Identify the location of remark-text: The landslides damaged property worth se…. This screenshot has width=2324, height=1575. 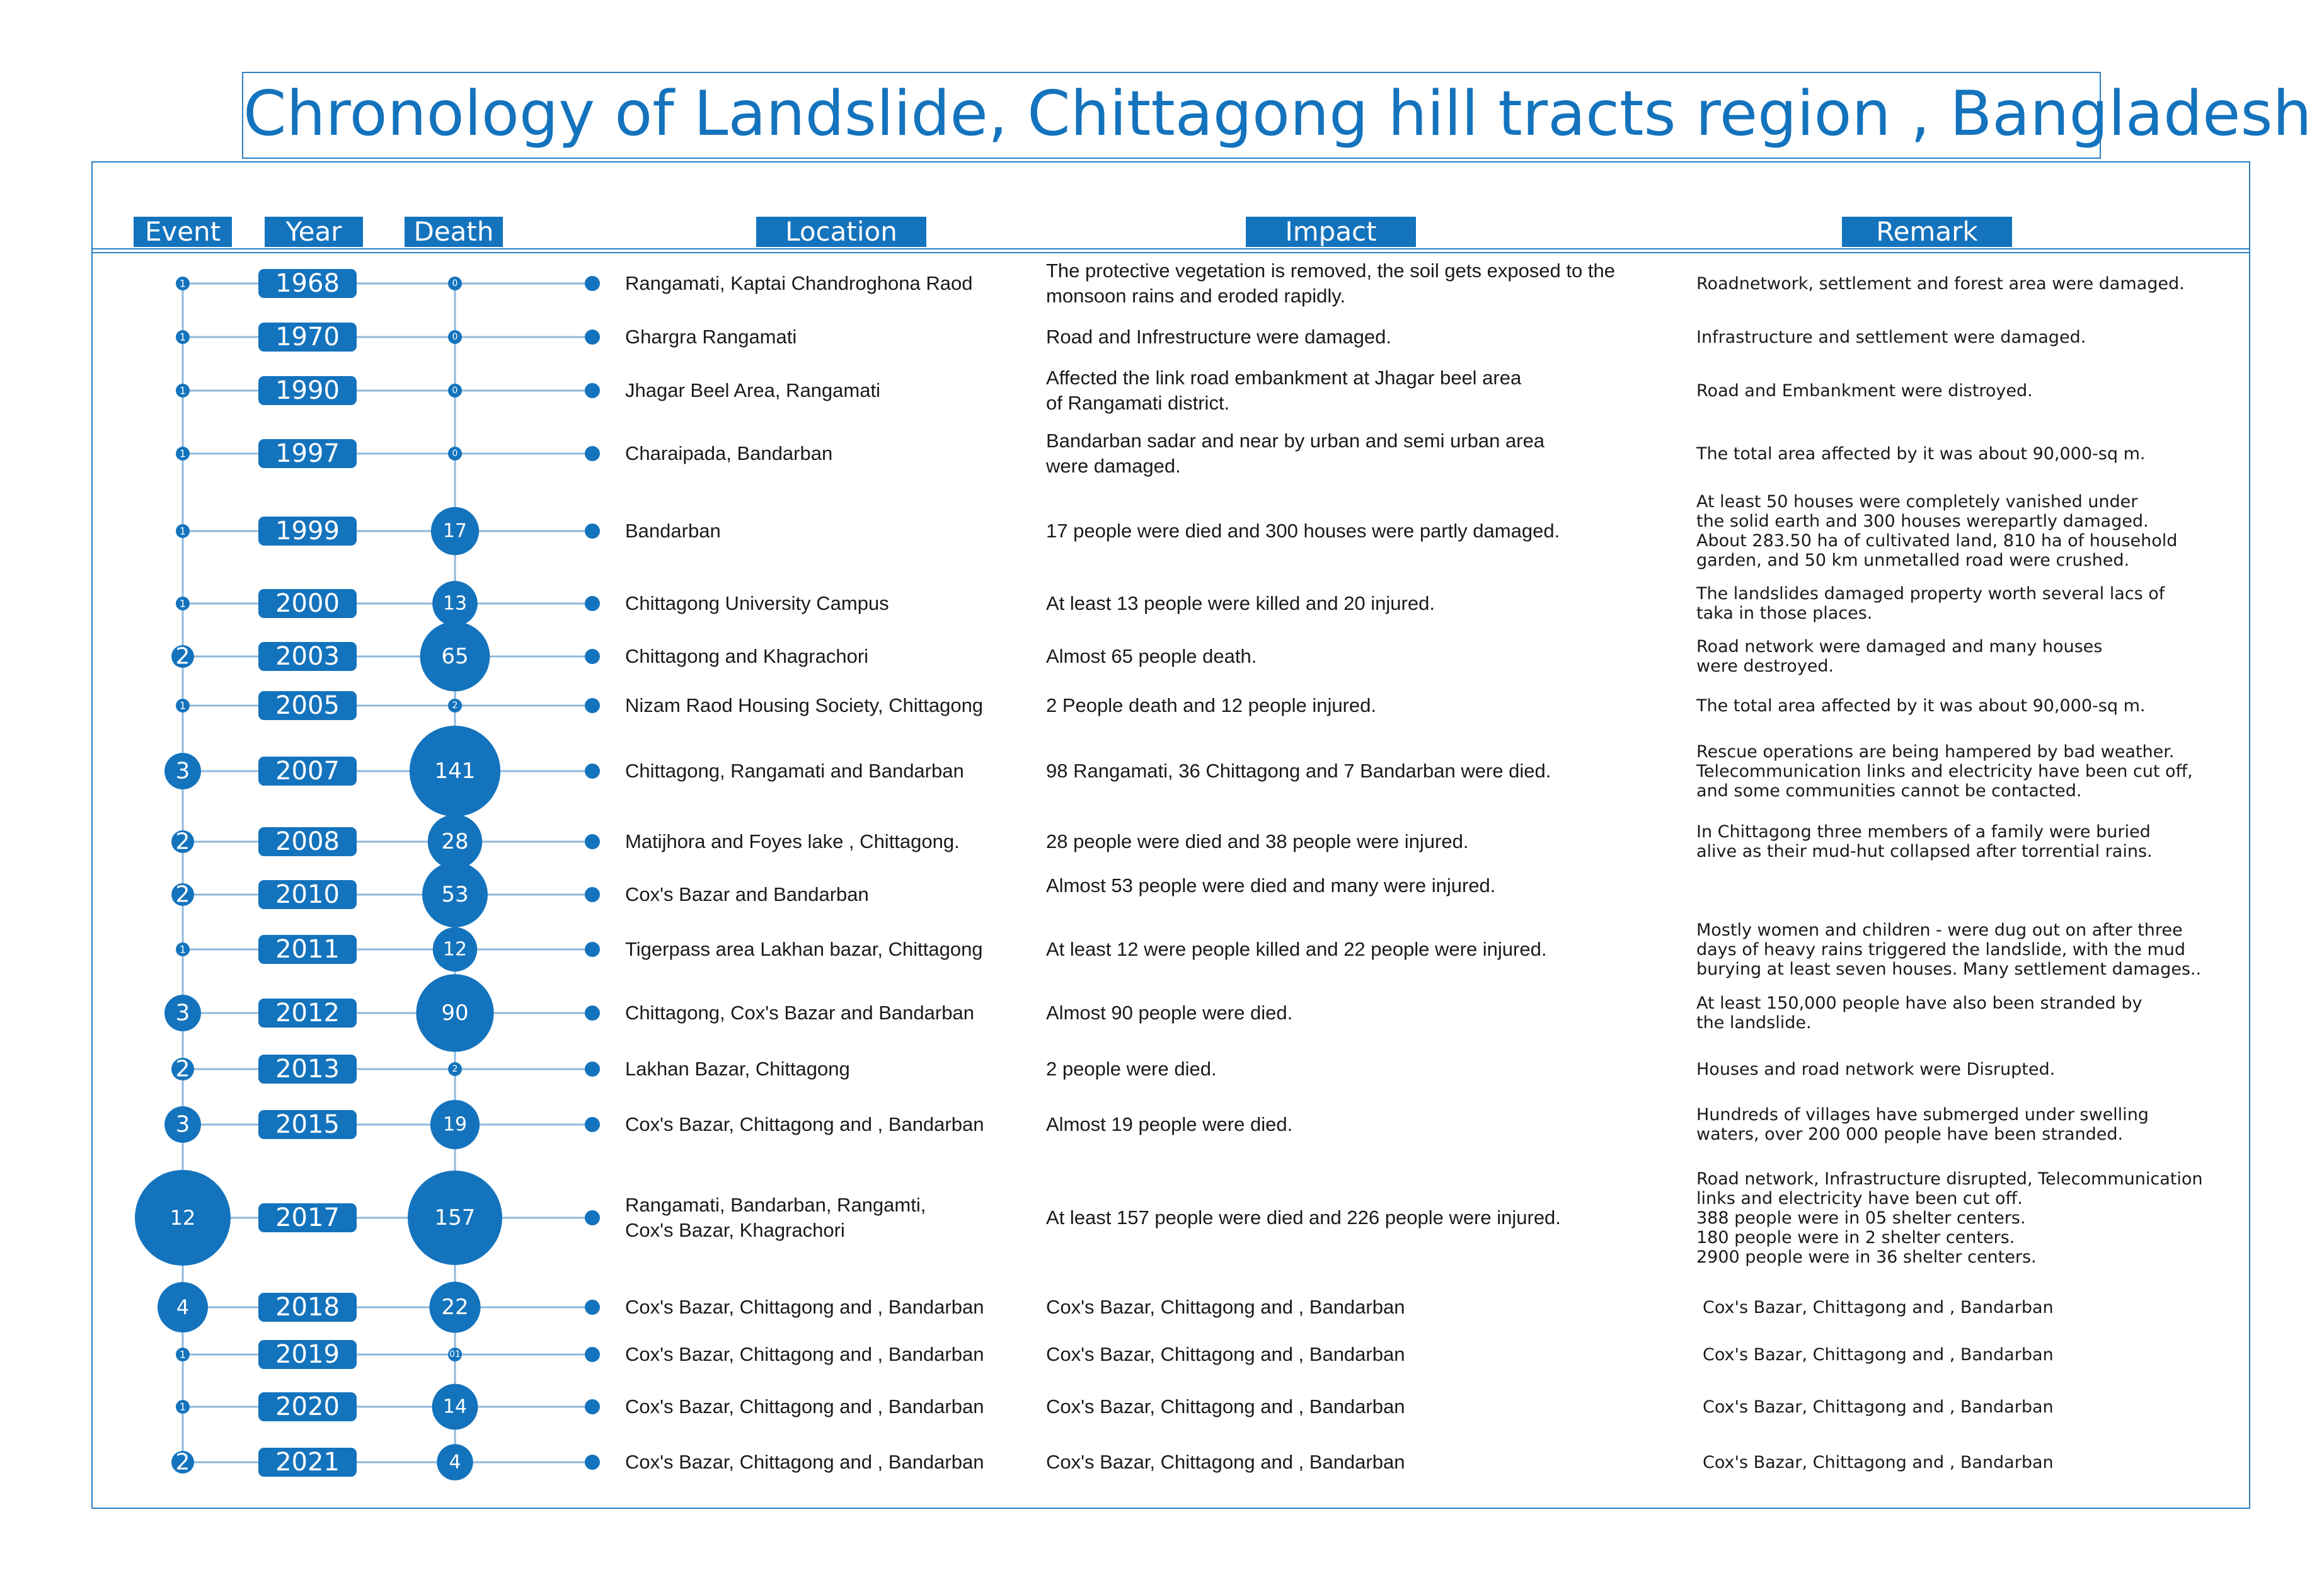
(1931, 594).